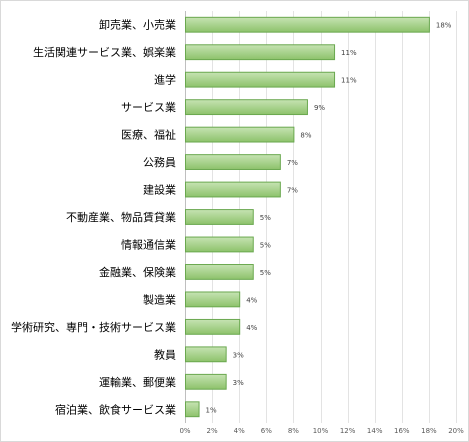  Describe the element at coordinates (239, 431) in the screenshot. I see `x-tick-label: 4%` at that location.